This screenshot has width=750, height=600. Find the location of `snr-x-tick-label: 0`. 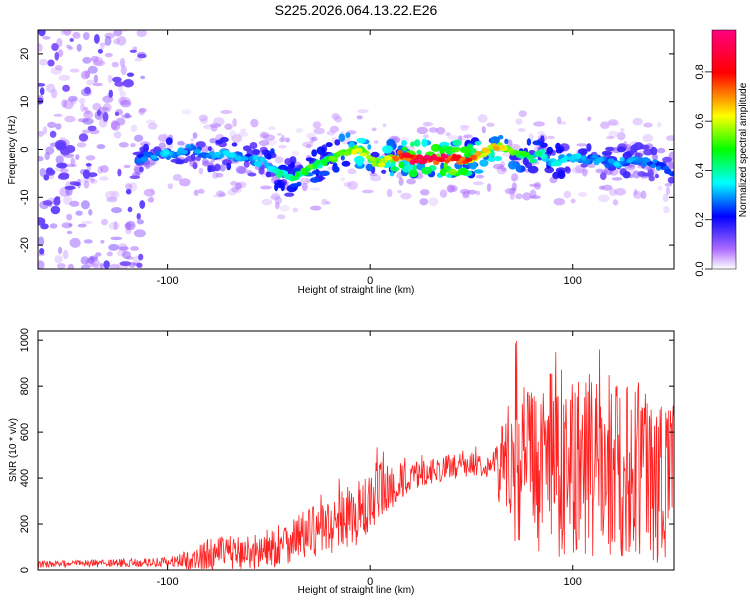

snr-x-tick-label: 0 is located at coordinates (370, 582).